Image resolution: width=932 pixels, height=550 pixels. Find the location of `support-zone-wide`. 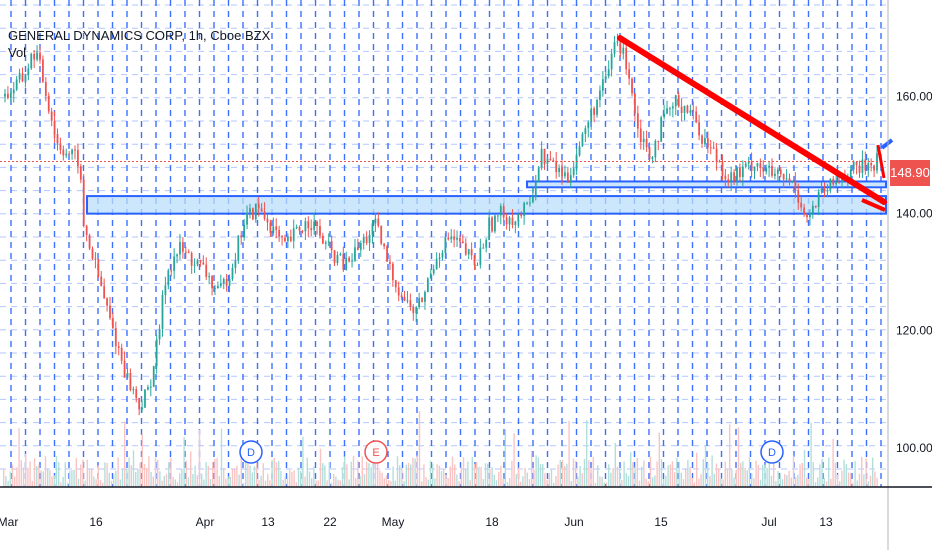

support-zone-wide is located at coordinates (486, 205).